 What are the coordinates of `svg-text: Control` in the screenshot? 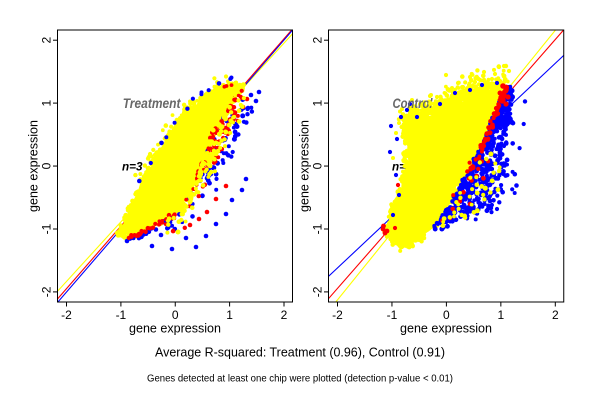 It's located at (413, 103).